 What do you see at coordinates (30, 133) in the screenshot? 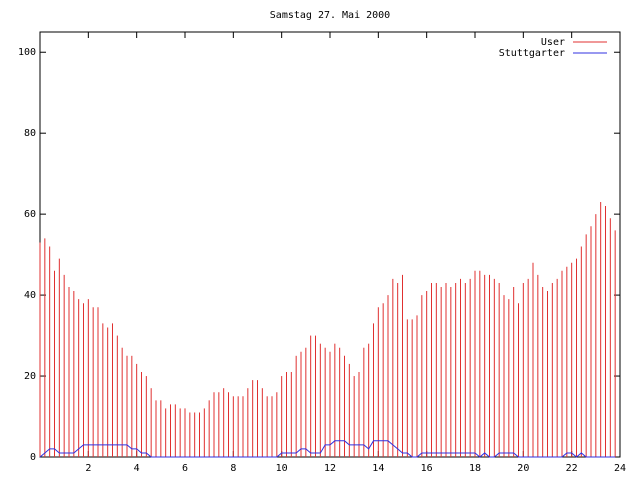
I see `y-tick-label: 80` at bounding box center [30, 133].